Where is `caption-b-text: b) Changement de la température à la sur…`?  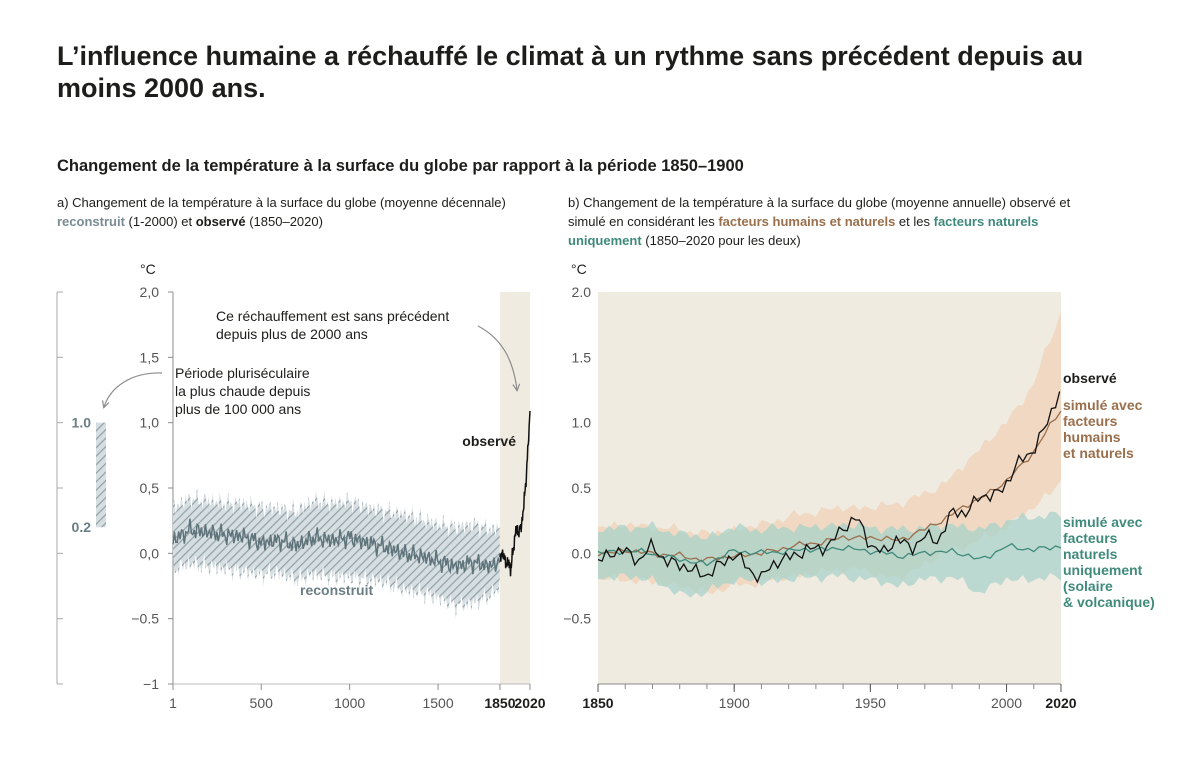 caption-b-text: b) Changement de la température à la sur… is located at coordinates (819, 212).